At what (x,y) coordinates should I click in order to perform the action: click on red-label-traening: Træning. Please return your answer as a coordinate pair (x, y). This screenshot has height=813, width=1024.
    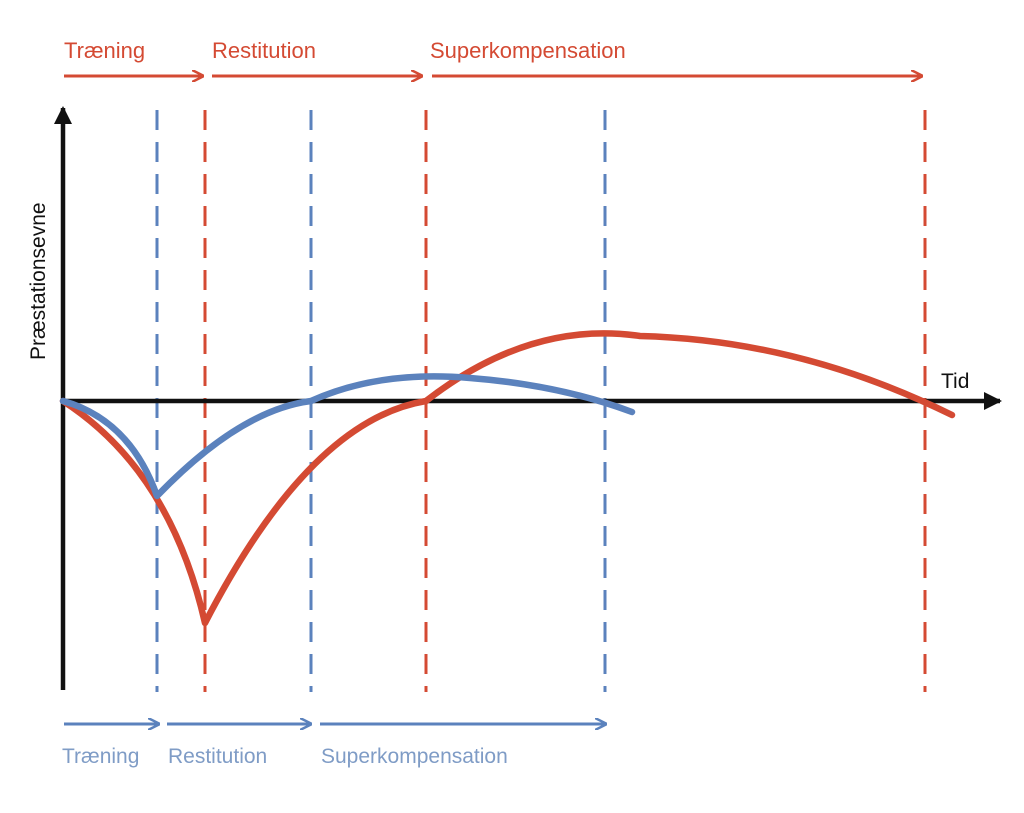
    Looking at the image, I should click on (104, 50).